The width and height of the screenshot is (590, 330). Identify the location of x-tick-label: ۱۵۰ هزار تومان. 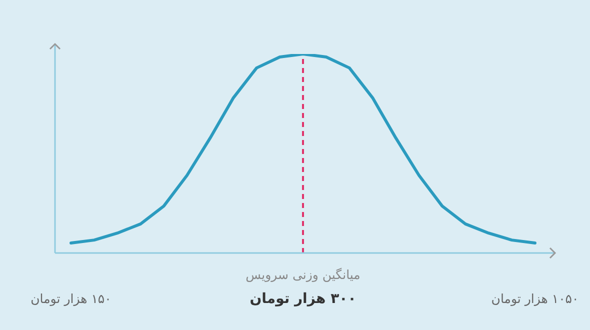
(71, 299).